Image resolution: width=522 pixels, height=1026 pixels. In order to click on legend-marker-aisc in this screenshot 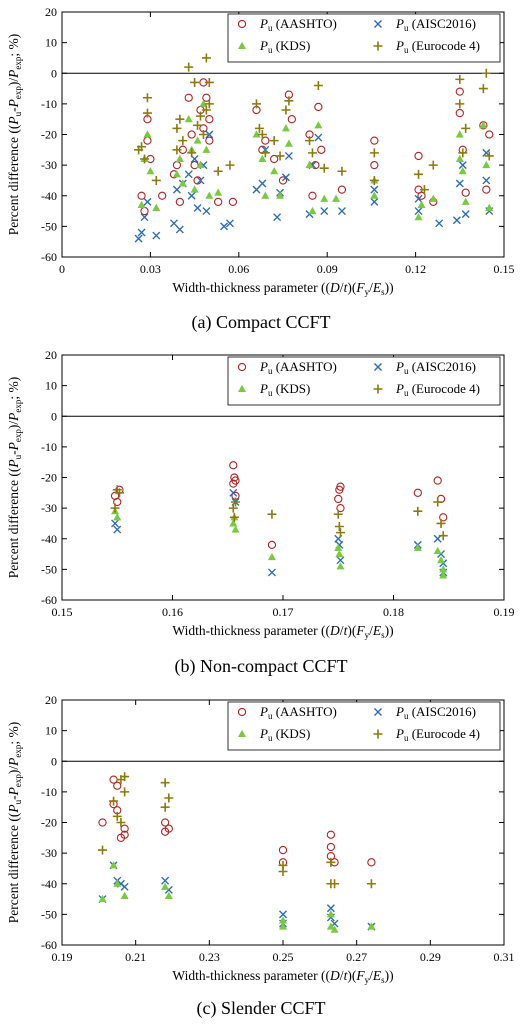, I will do `click(378, 712)`.